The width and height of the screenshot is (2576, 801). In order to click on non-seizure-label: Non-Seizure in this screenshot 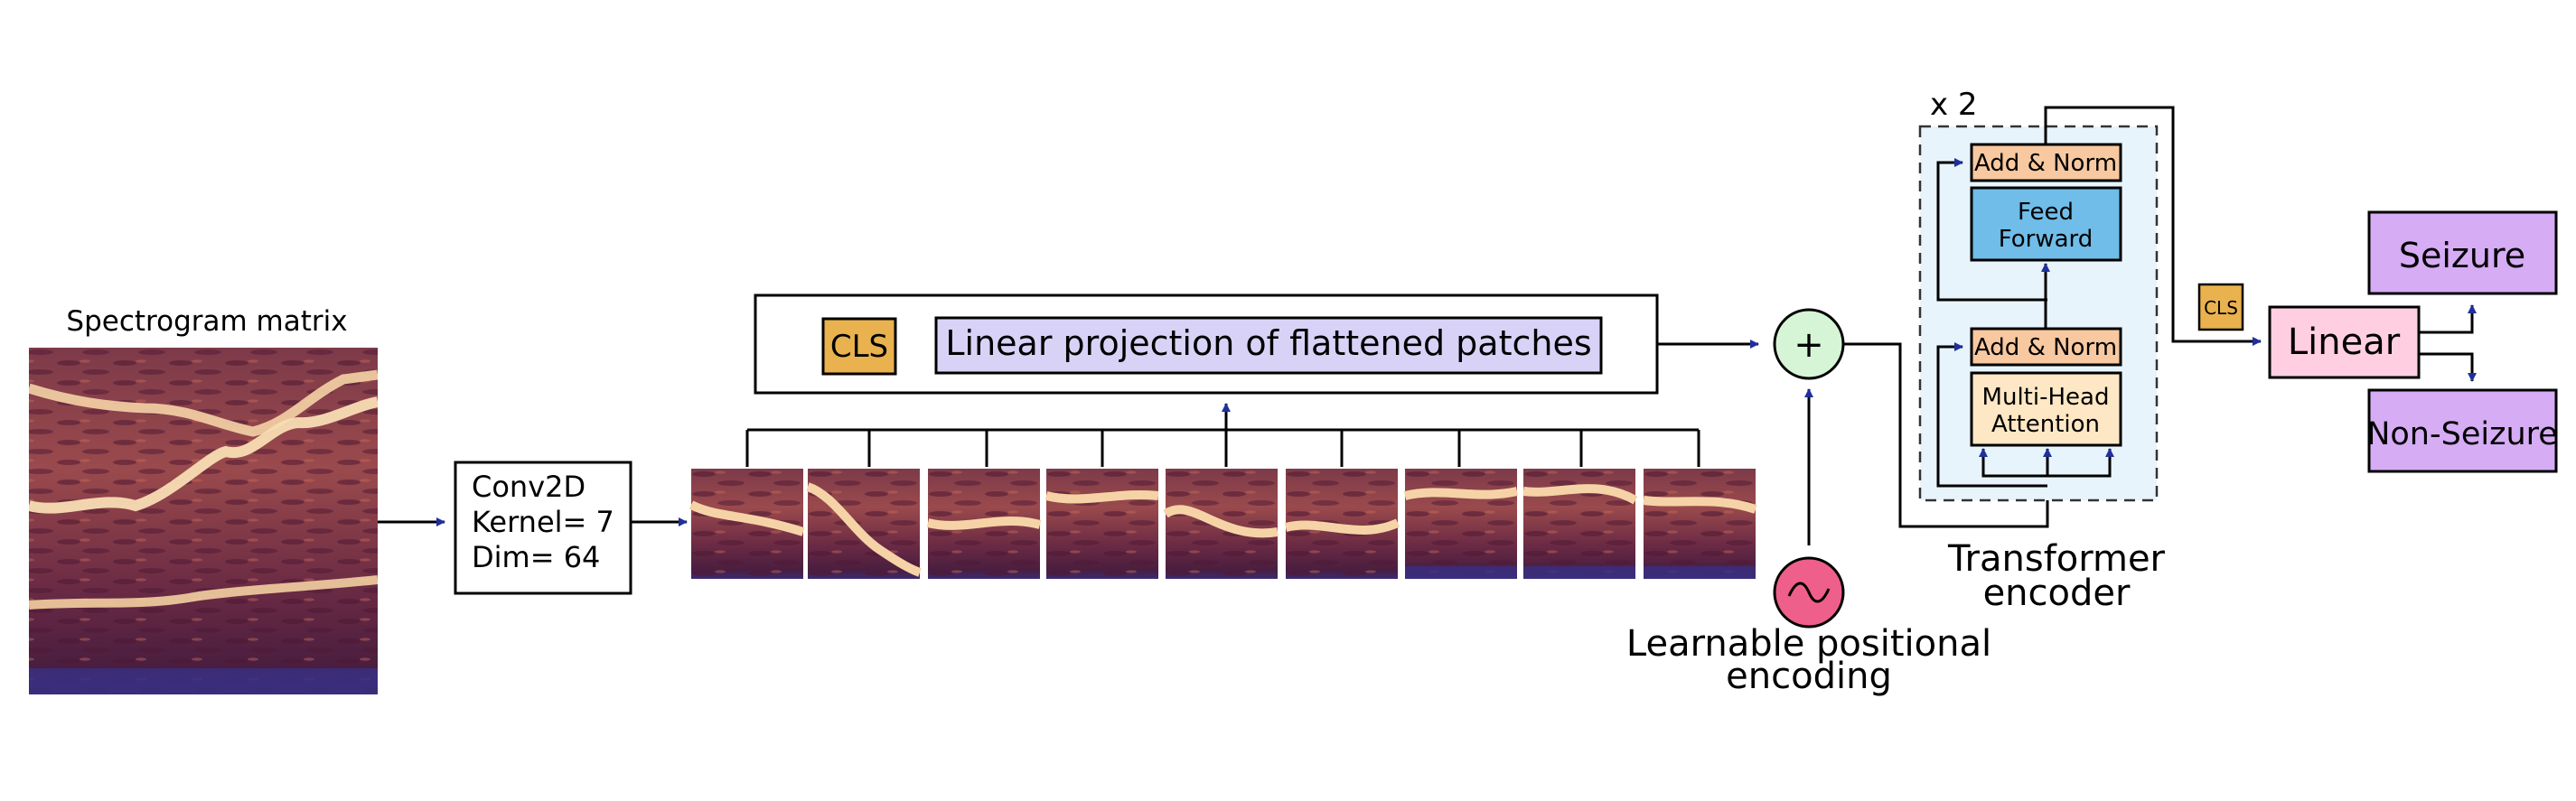, I will do `click(2462, 434)`.